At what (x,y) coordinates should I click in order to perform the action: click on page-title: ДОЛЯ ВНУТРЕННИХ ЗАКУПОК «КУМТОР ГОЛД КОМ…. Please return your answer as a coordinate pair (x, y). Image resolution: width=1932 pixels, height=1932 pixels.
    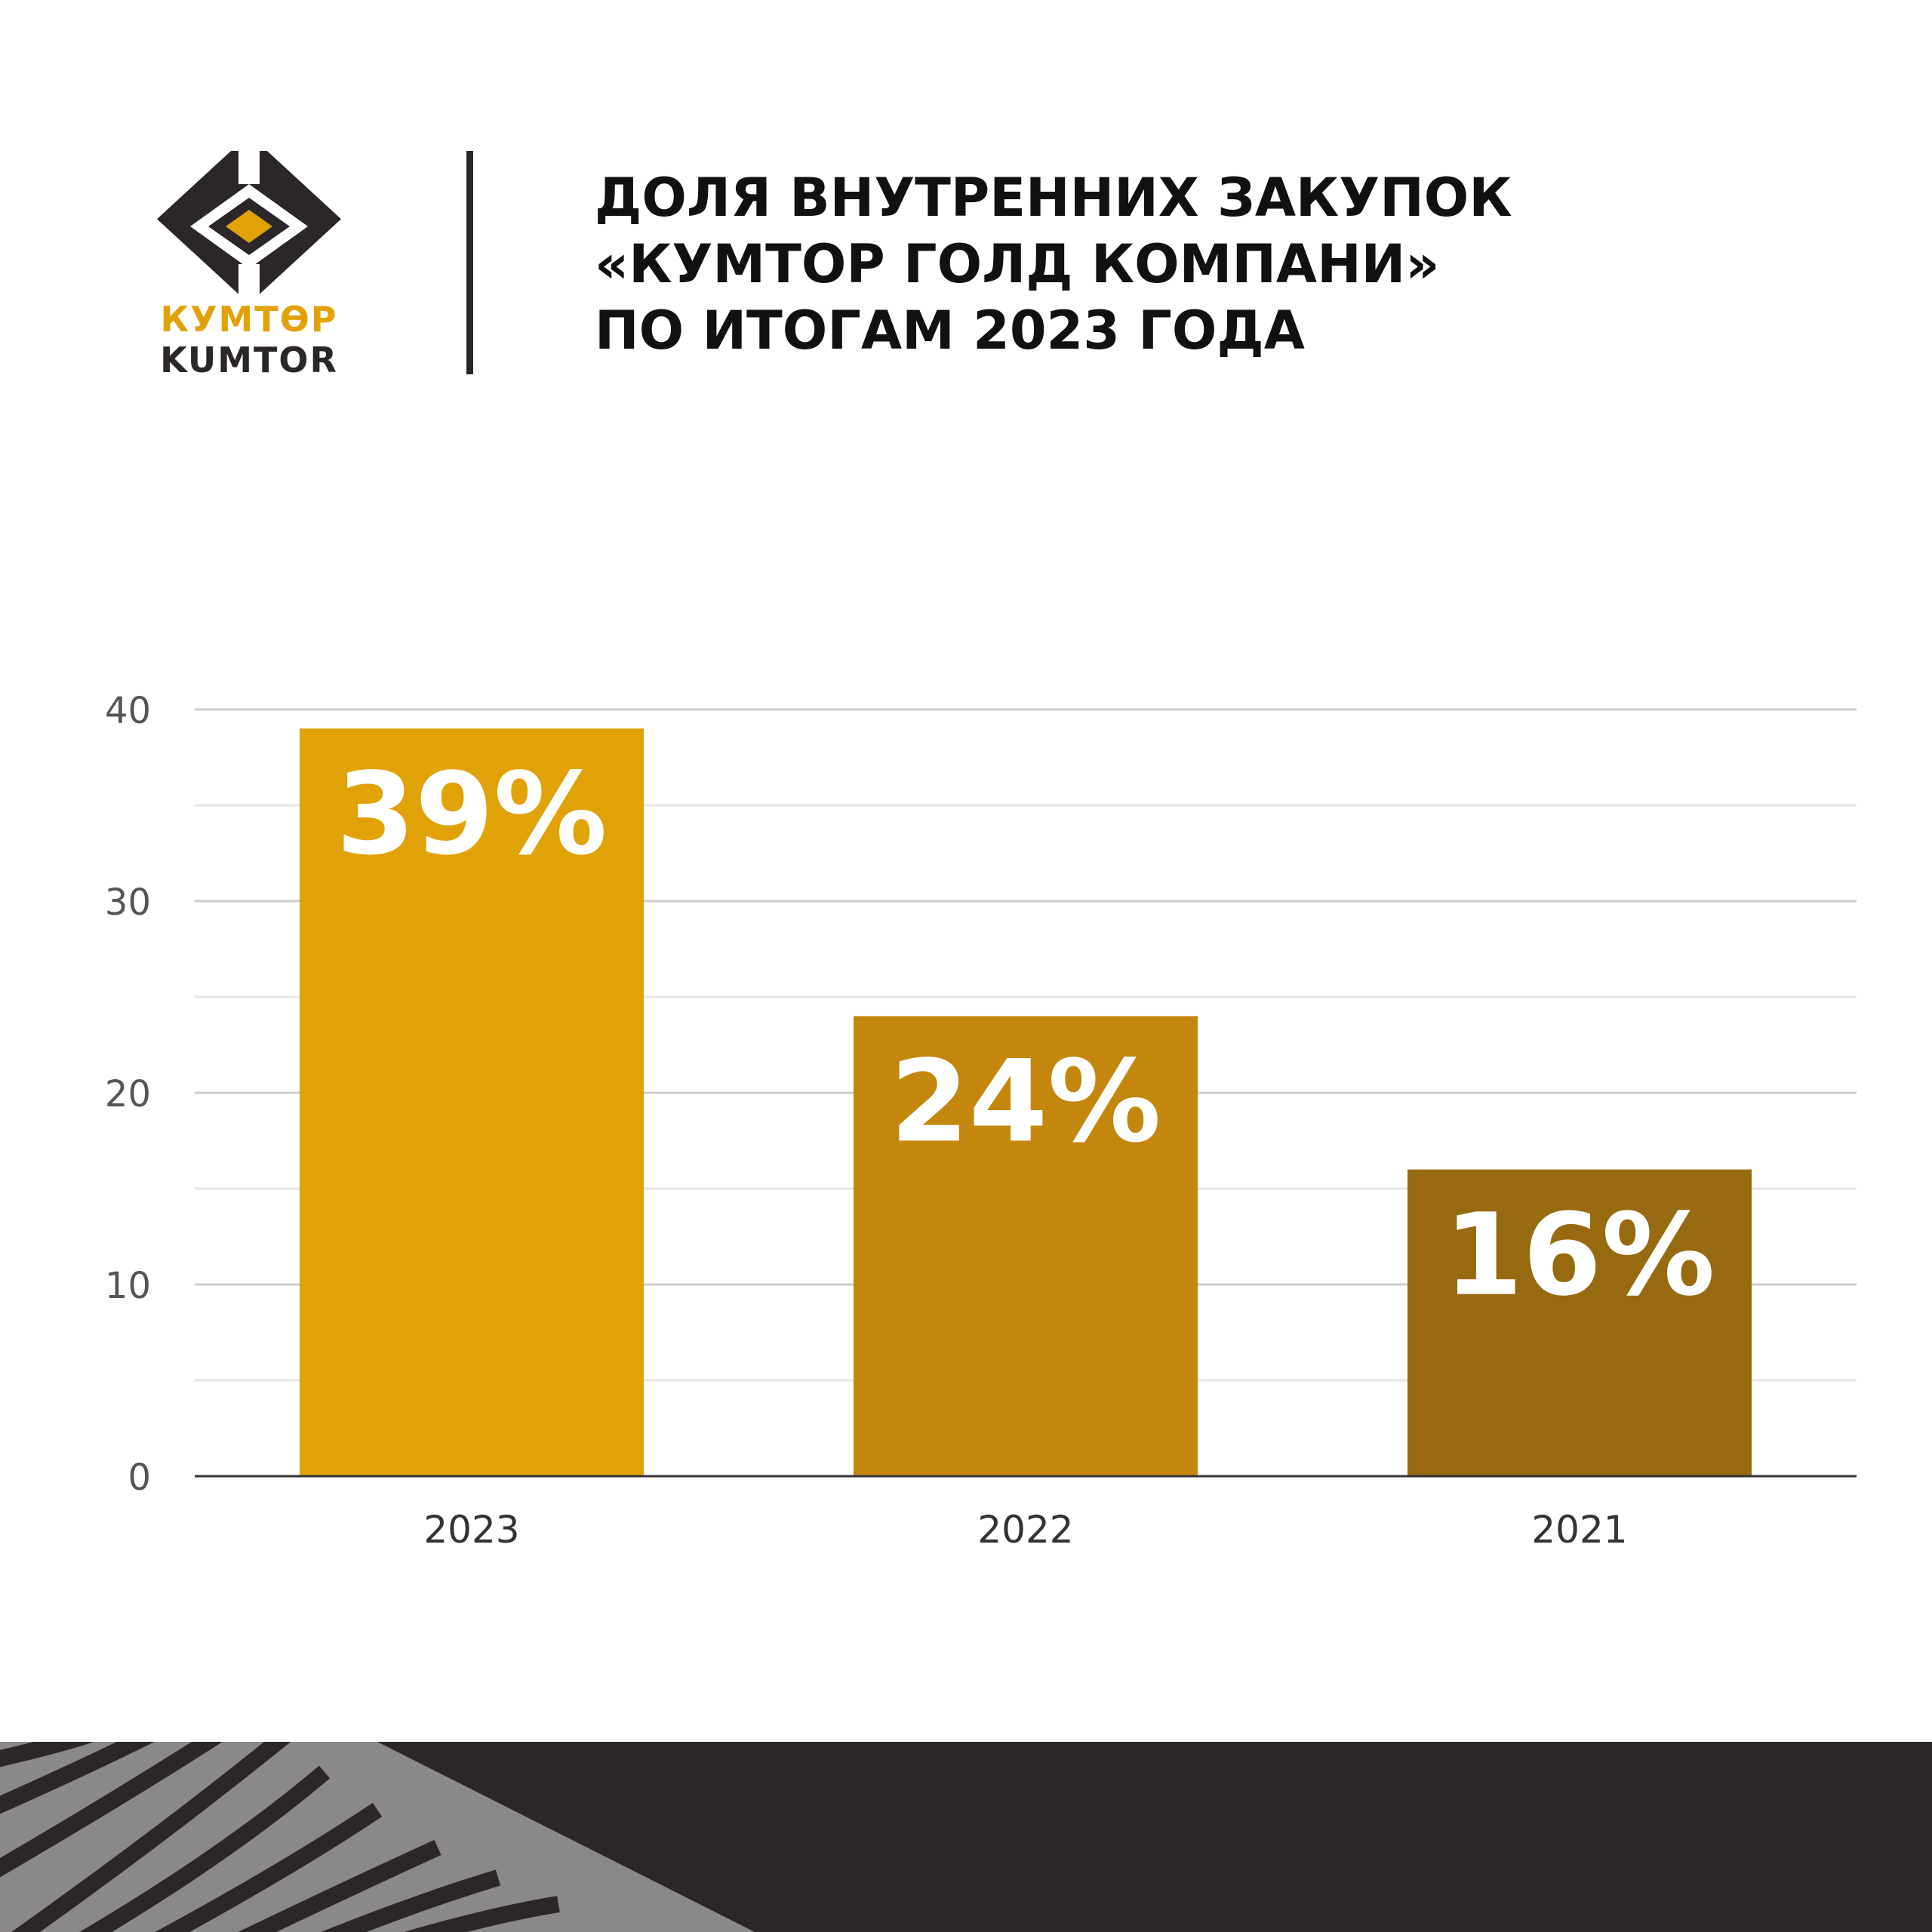
    Looking at the image, I should click on (1236, 264).